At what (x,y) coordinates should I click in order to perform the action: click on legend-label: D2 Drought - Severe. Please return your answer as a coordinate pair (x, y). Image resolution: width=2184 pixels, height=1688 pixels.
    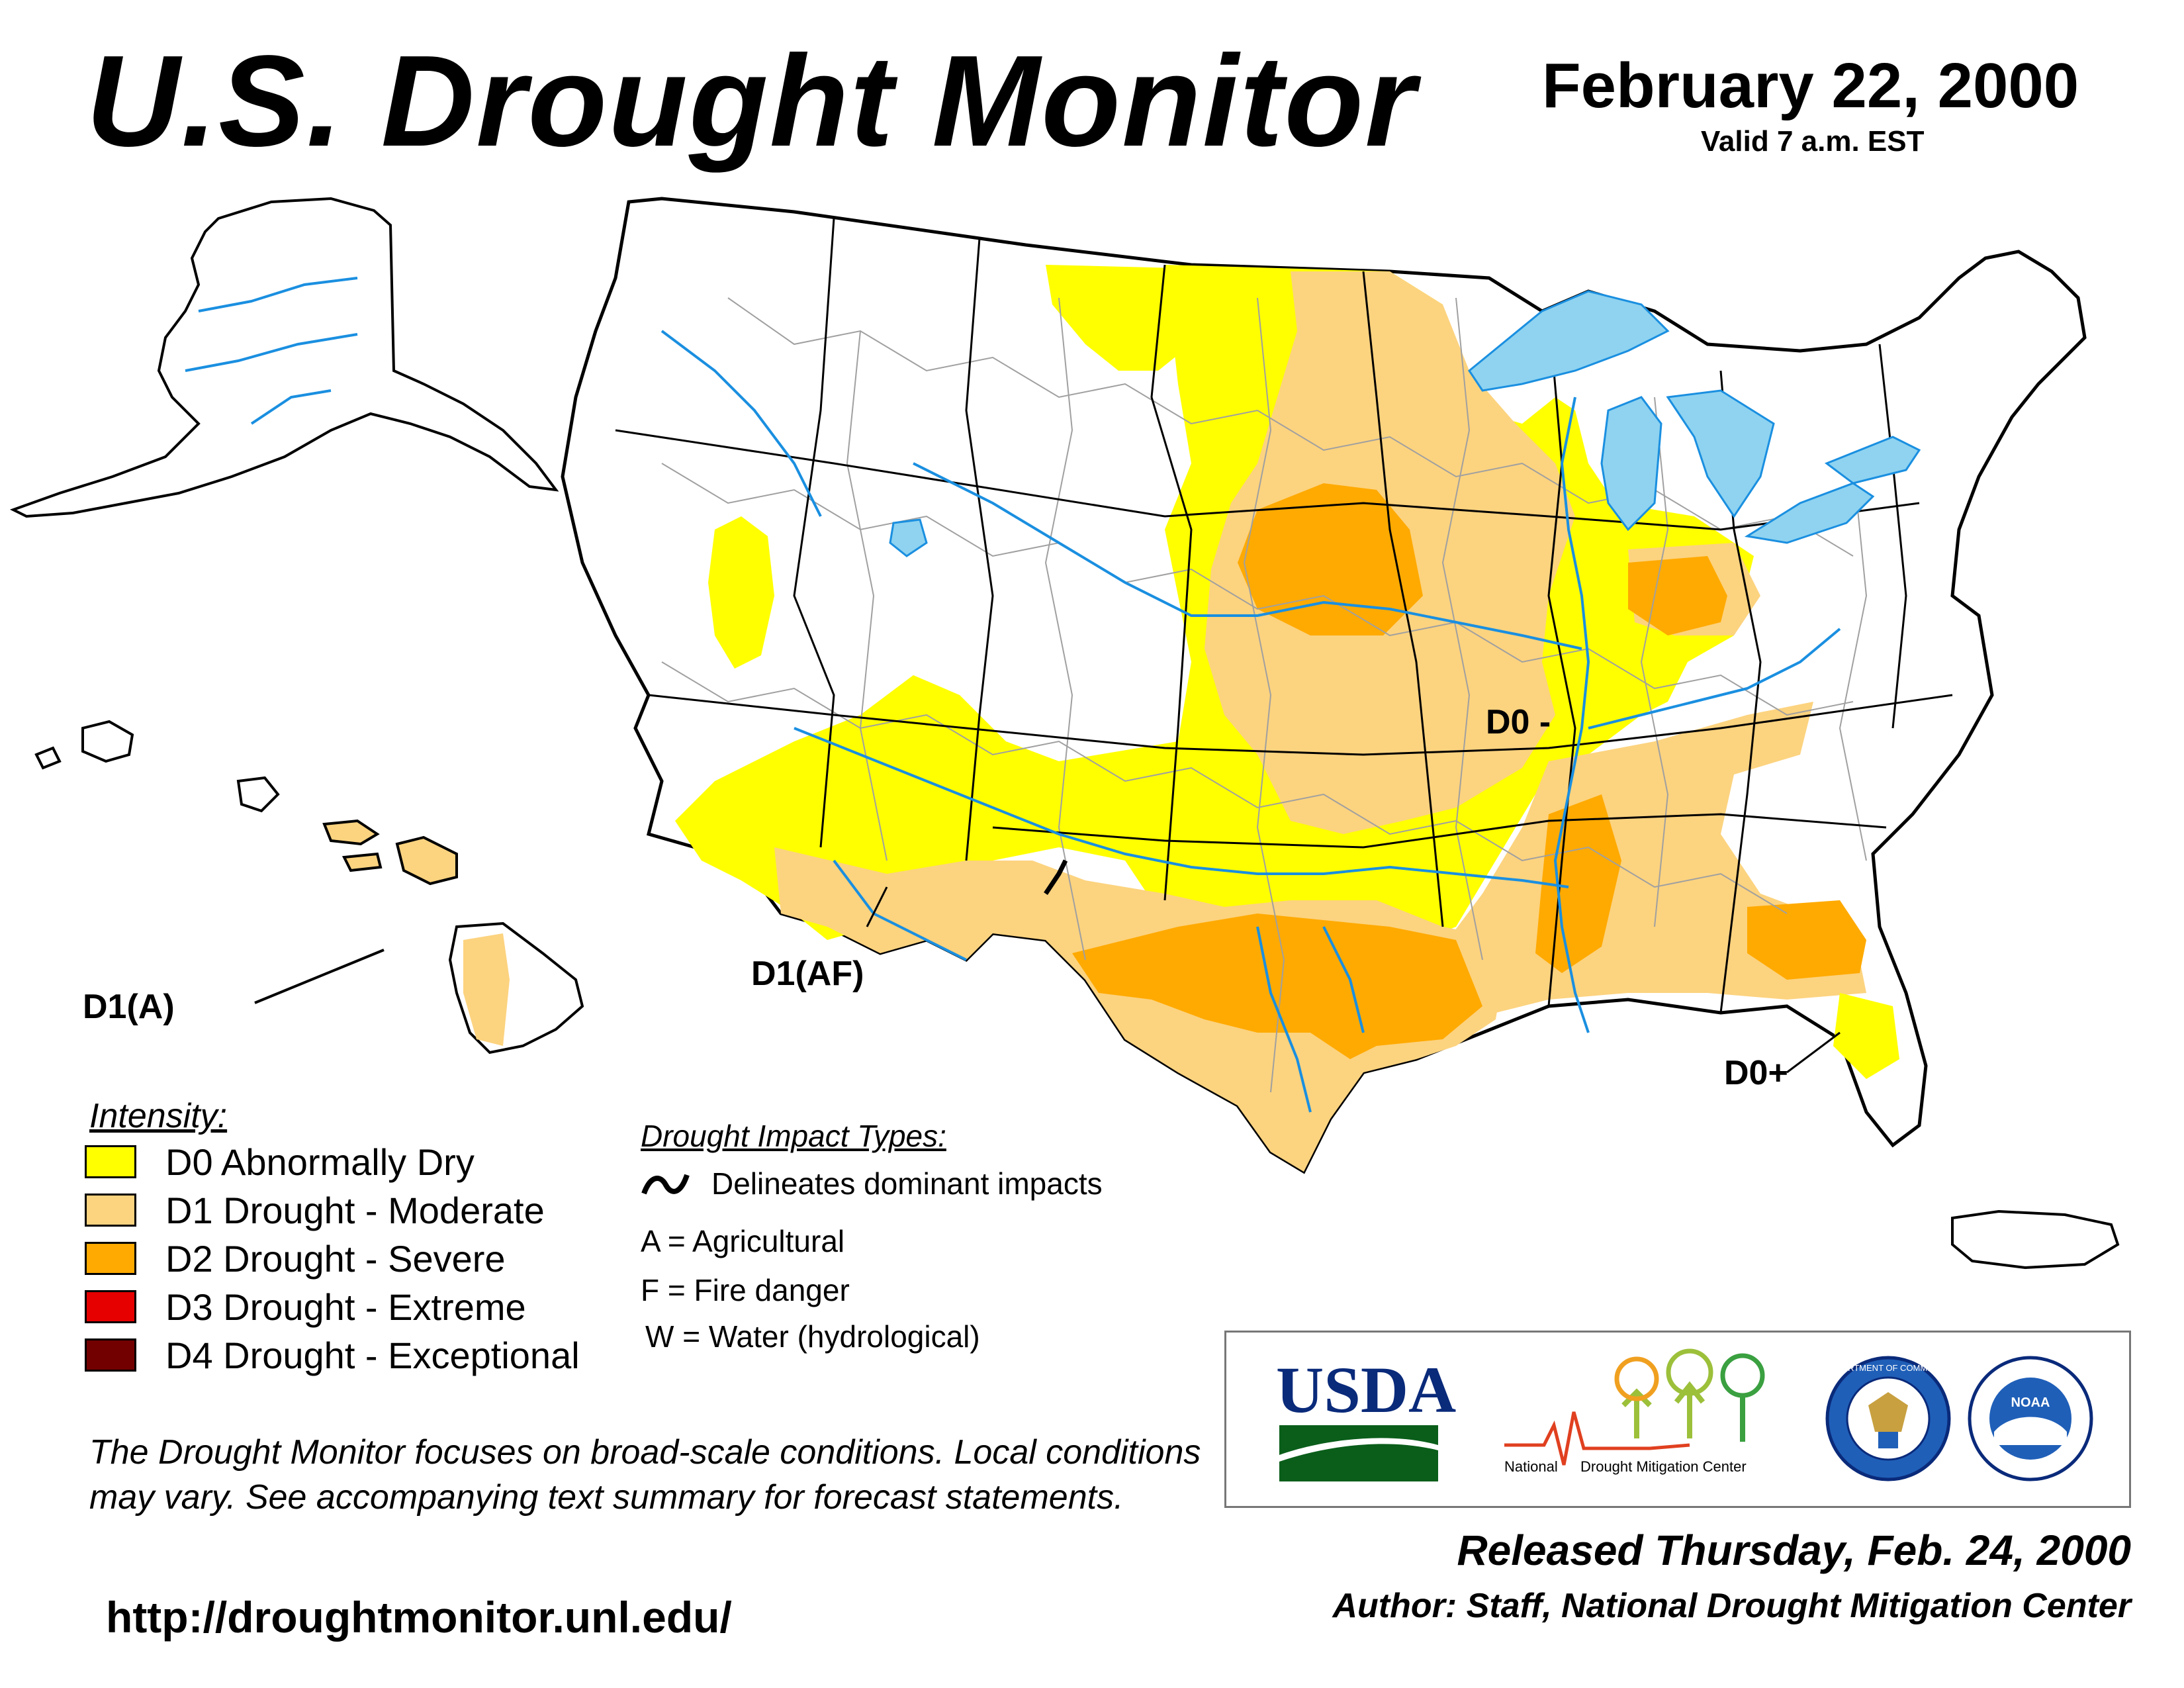
    Looking at the image, I should click on (335, 1258).